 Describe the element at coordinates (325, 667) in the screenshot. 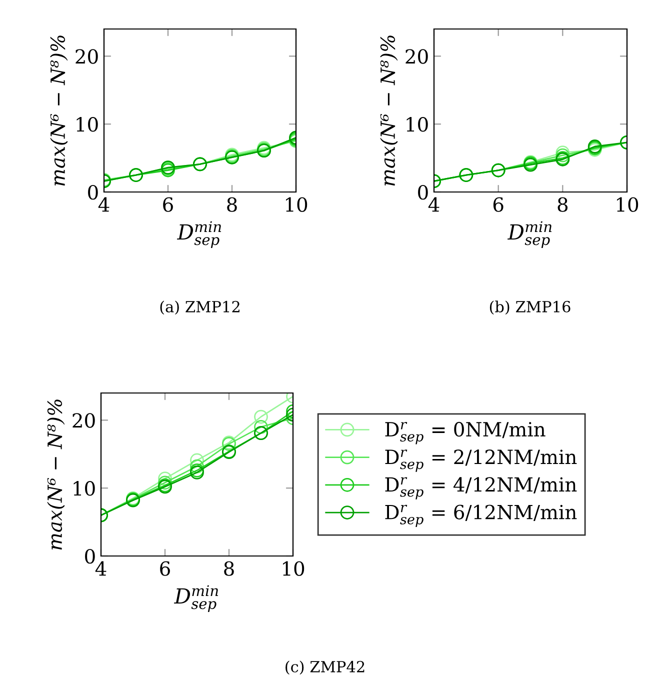

I see `text: (c) ZMP42` at that location.